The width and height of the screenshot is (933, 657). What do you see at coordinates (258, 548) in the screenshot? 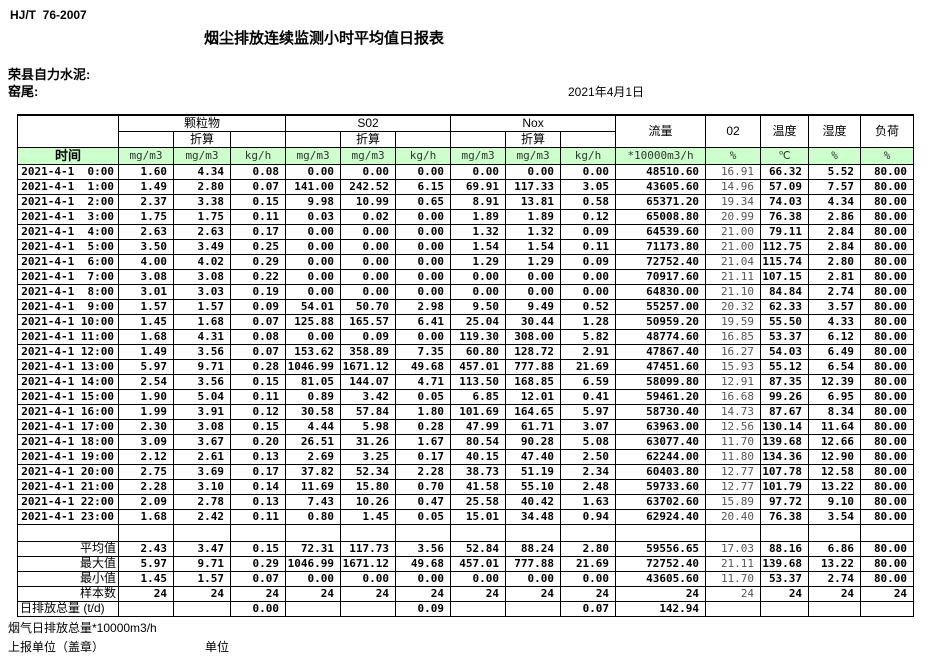
I see `table-cell: 0.15` at bounding box center [258, 548].